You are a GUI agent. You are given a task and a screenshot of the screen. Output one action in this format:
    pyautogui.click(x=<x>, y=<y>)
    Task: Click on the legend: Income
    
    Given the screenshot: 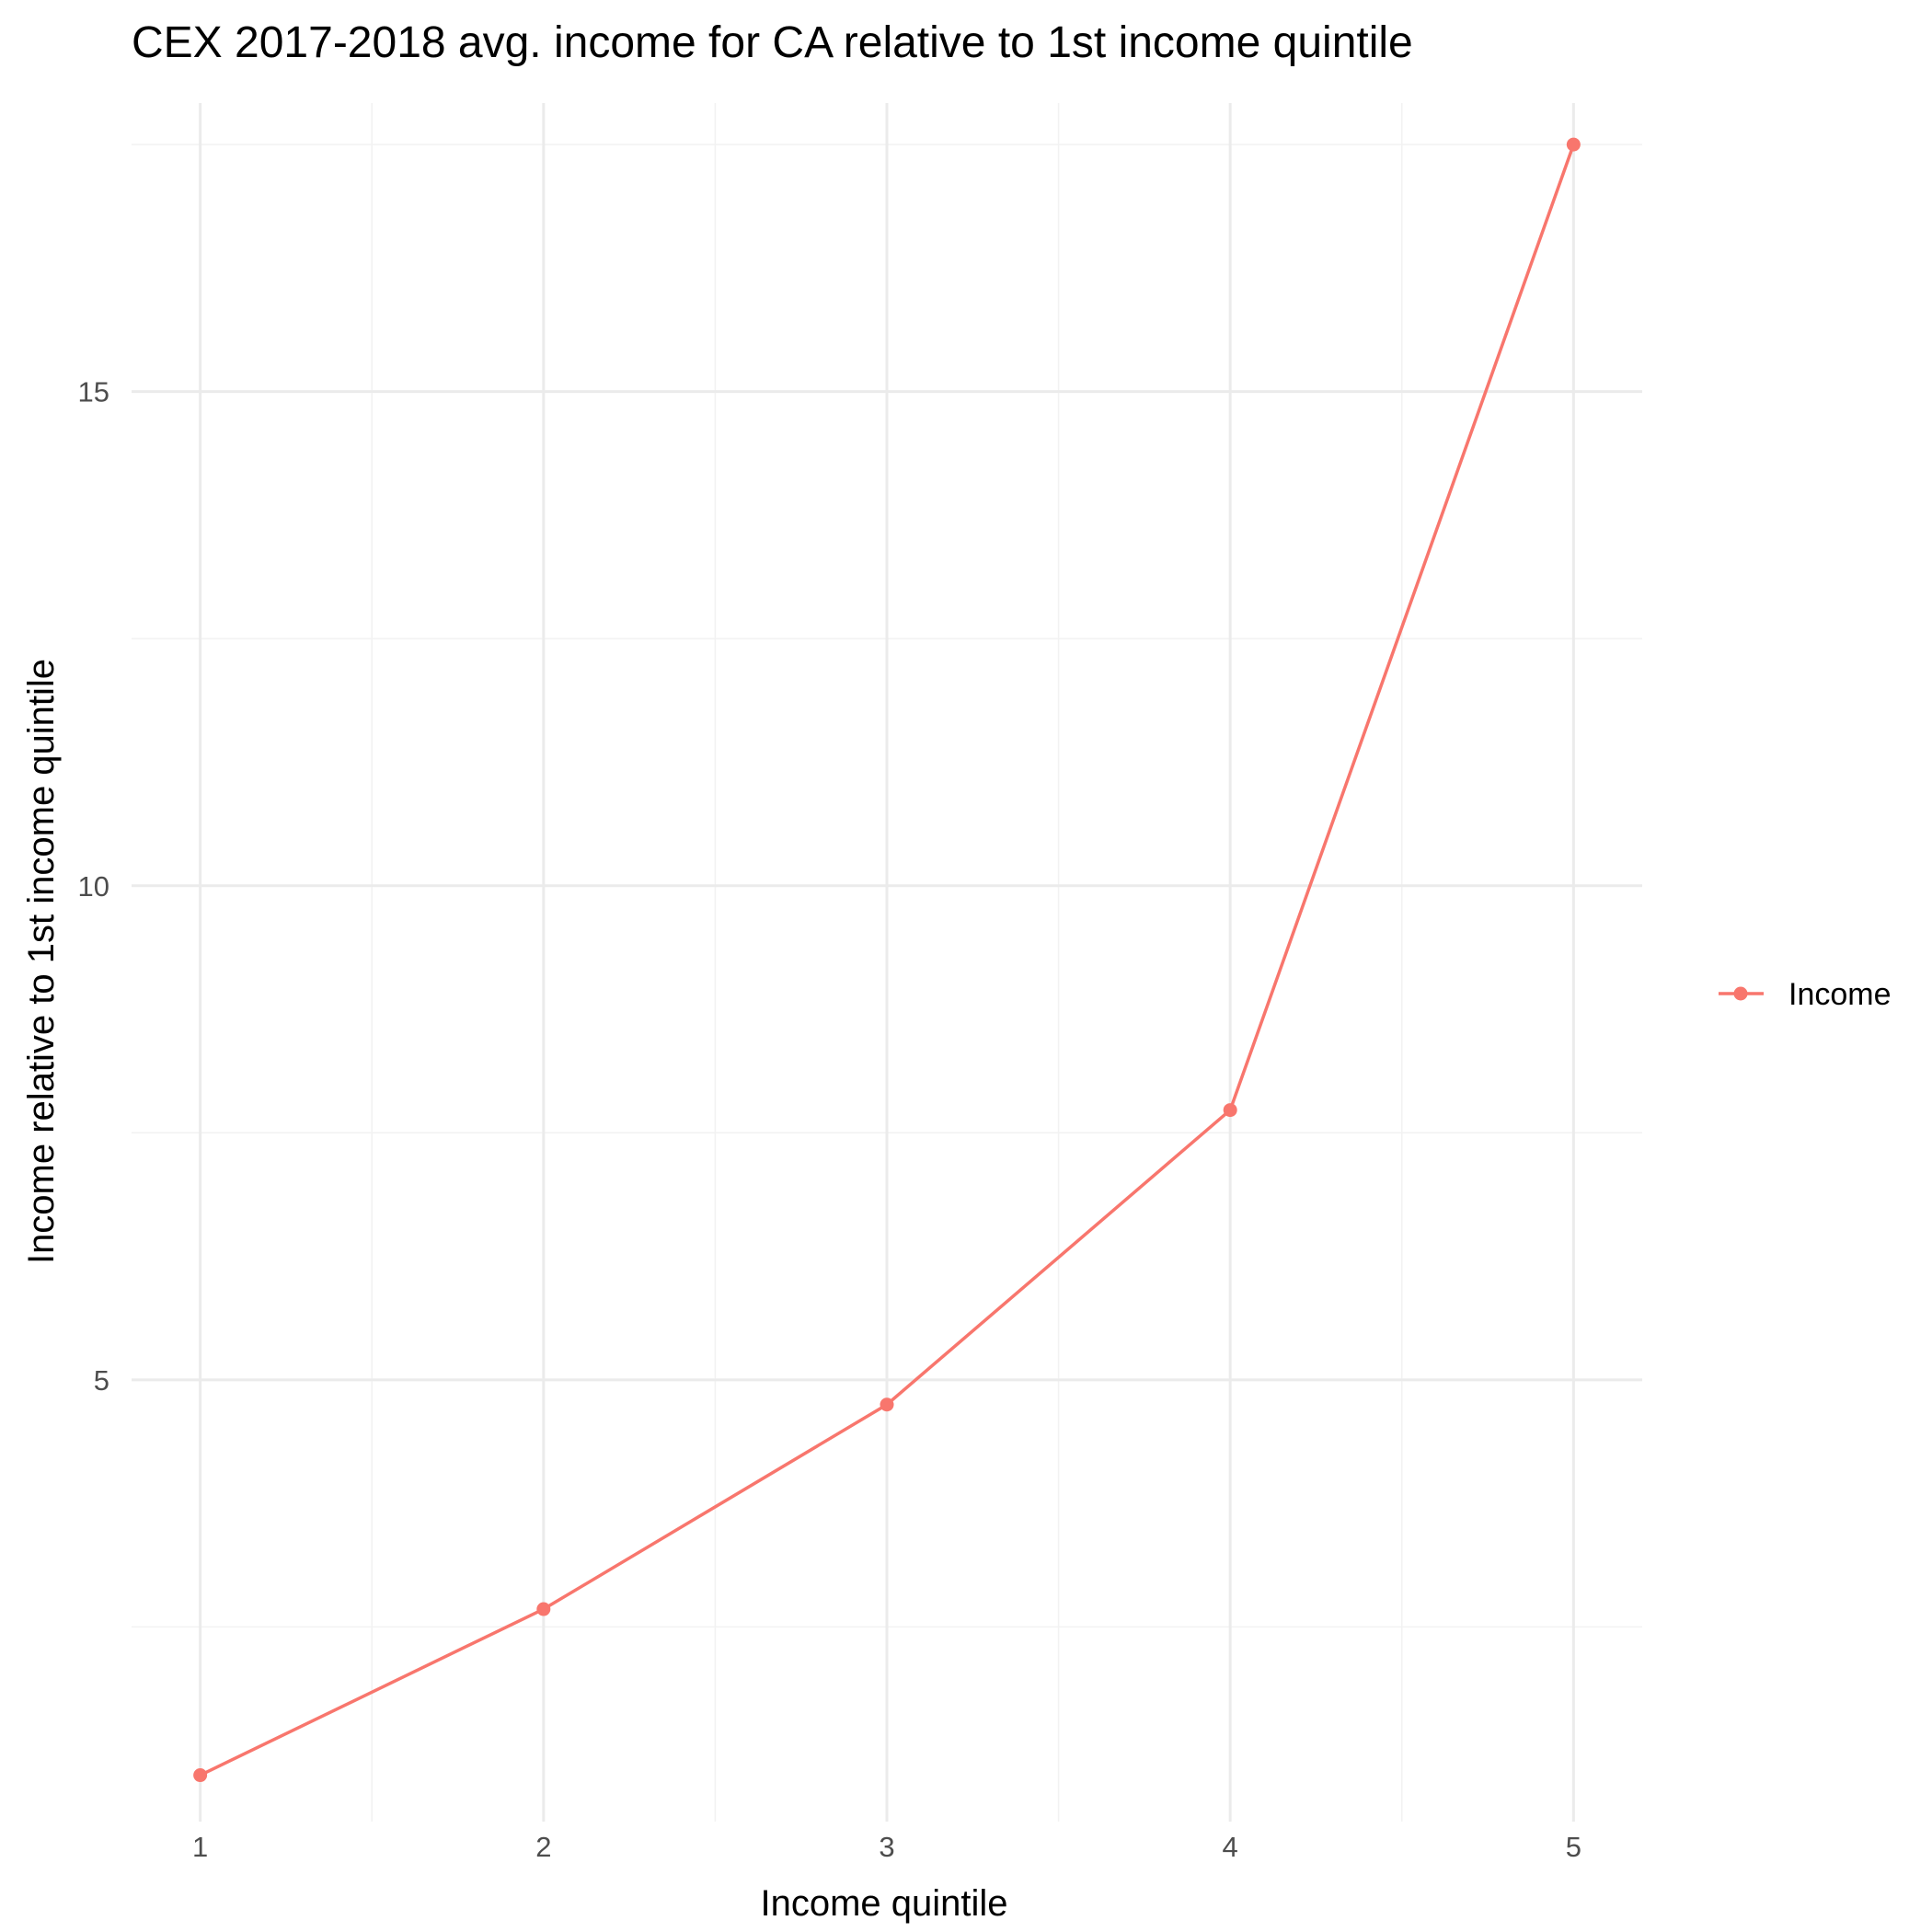 What is the action you would take?
    pyautogui.click(x=1805, y=995)
    